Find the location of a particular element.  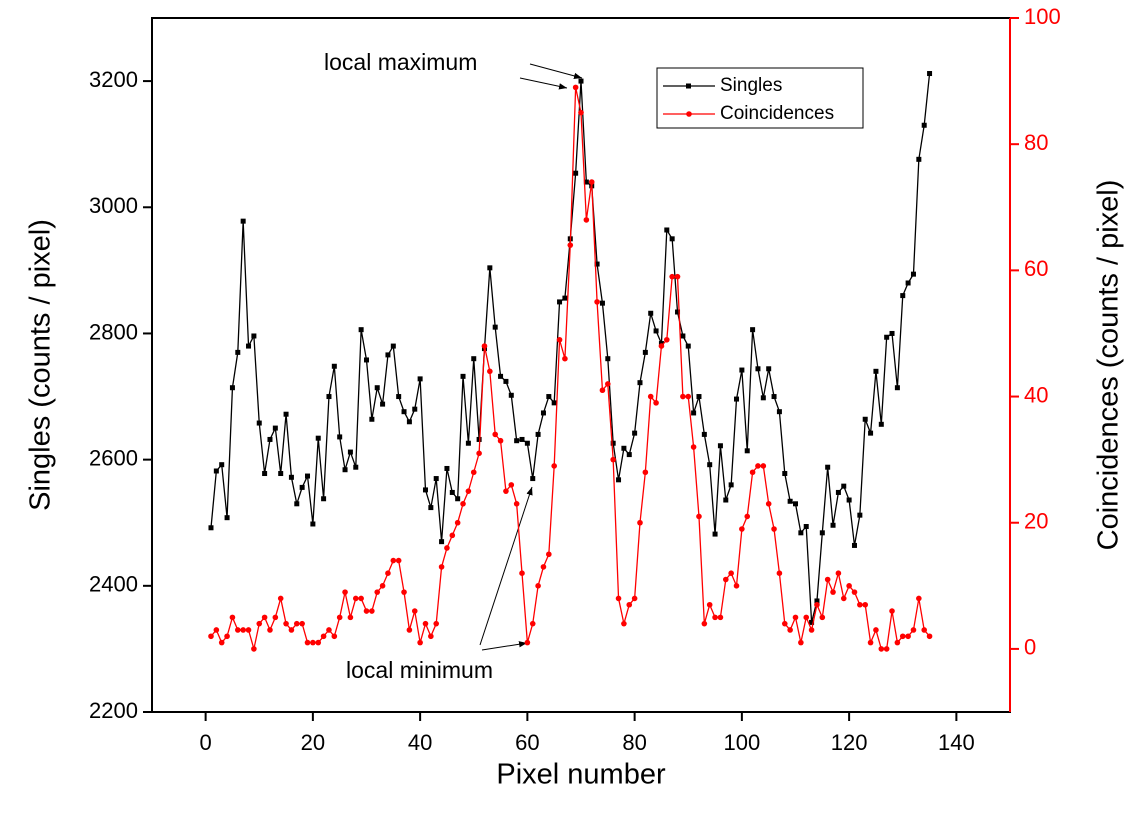

legend-label: Singles is located at coordinates (751, 85).